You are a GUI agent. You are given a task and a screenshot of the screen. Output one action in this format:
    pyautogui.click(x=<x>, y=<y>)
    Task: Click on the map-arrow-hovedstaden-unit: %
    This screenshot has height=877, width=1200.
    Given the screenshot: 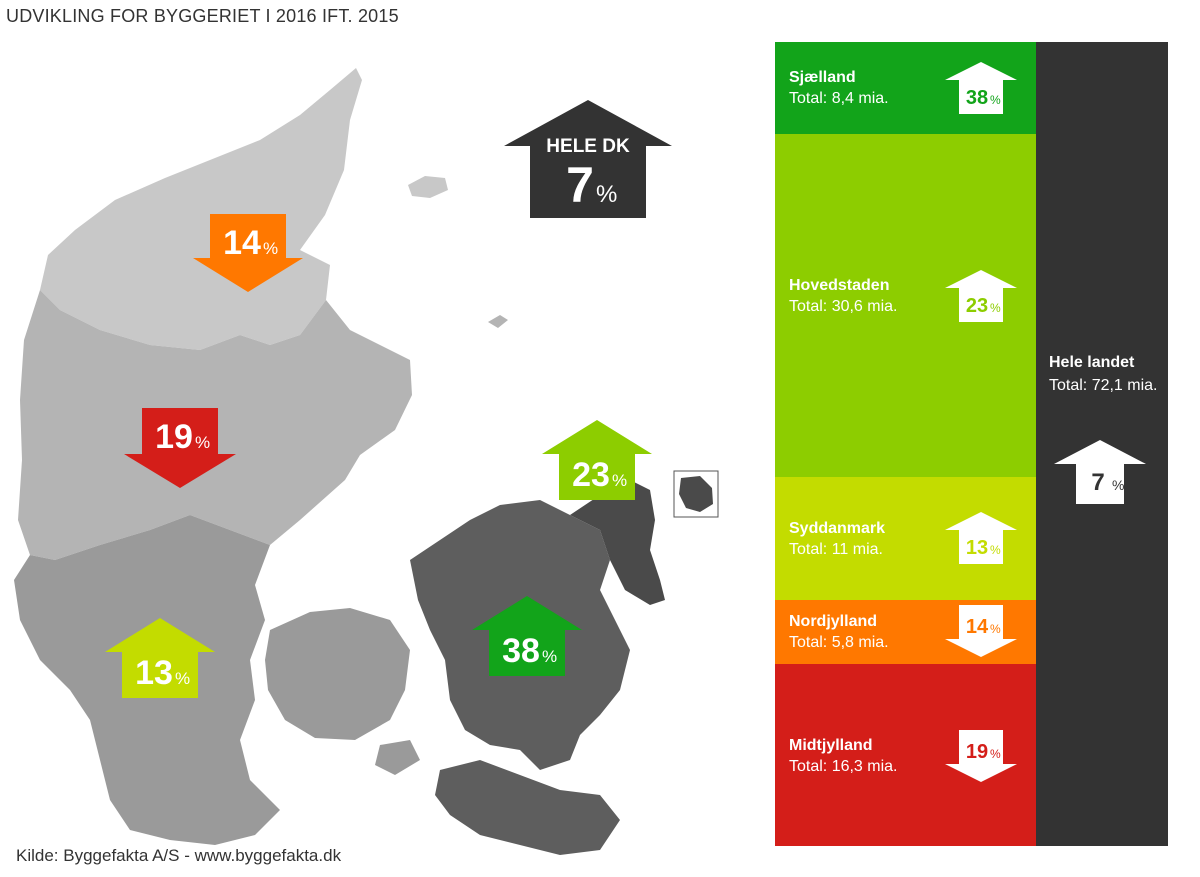 What is the action you would take?
    pyautogui.click(x=619, y=480)
    